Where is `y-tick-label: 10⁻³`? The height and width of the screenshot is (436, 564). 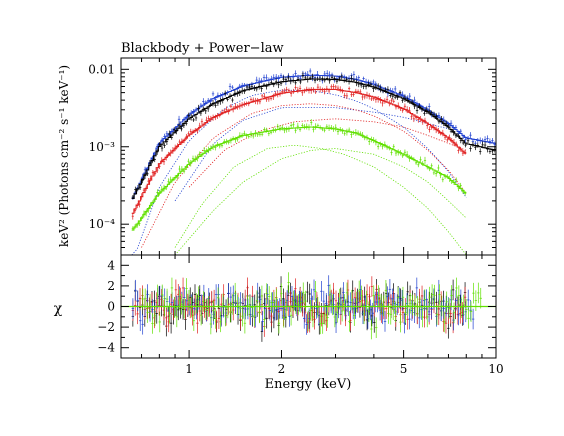 y-tick-label: 10⁻³ is located at coordinates (102, 147).